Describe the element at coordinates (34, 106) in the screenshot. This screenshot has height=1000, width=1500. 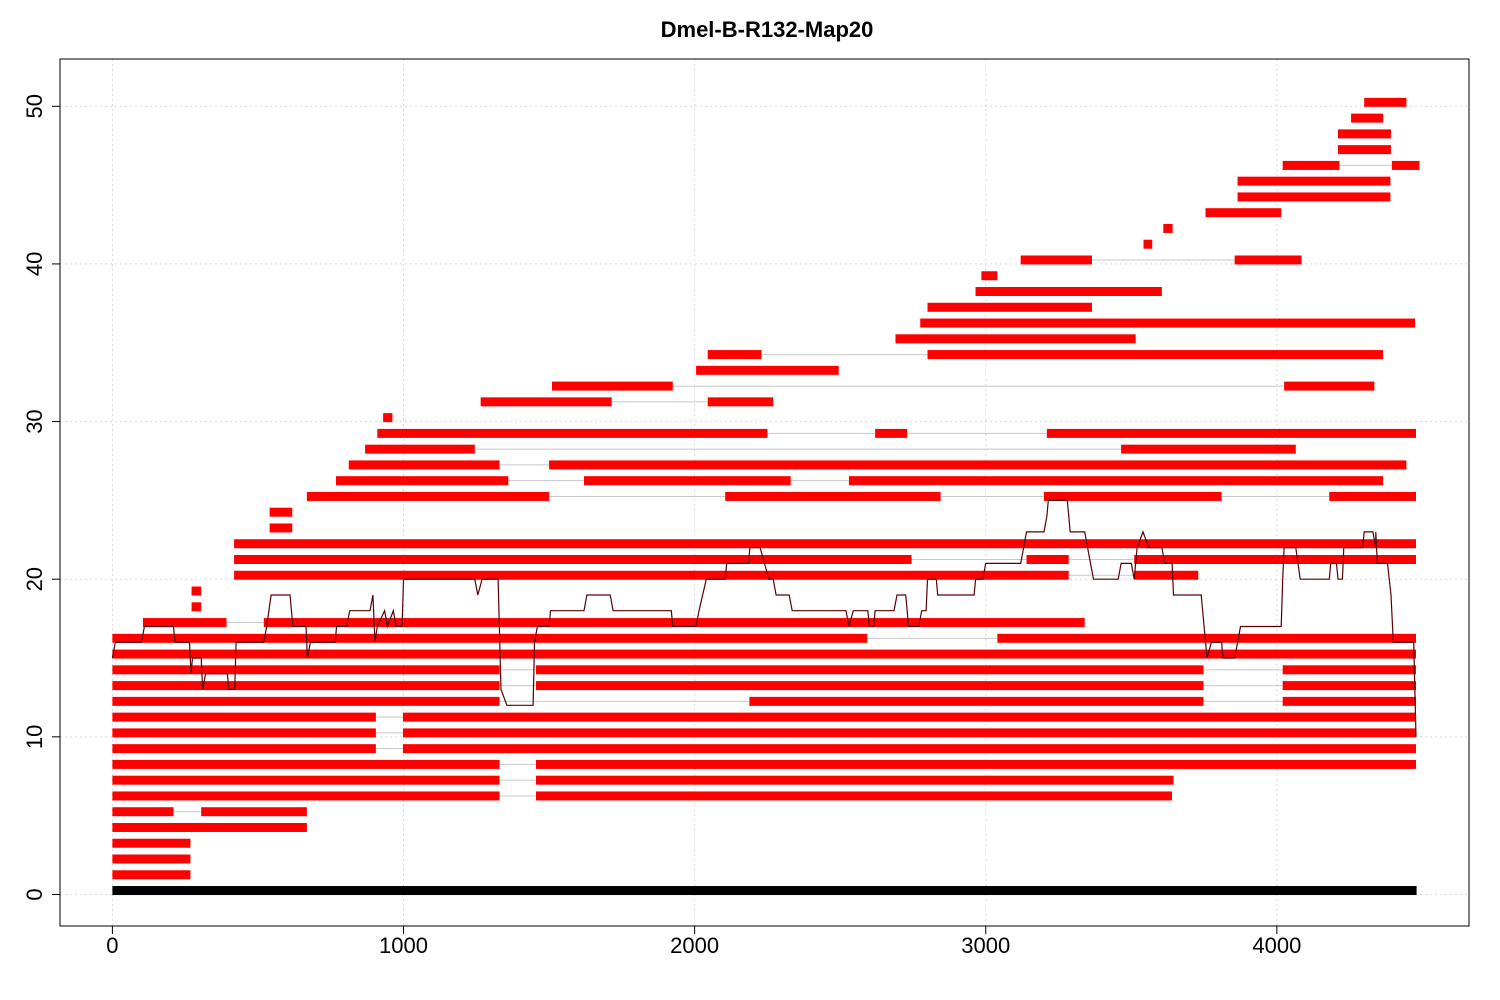
I see `y-tick-label: 50` at that location.